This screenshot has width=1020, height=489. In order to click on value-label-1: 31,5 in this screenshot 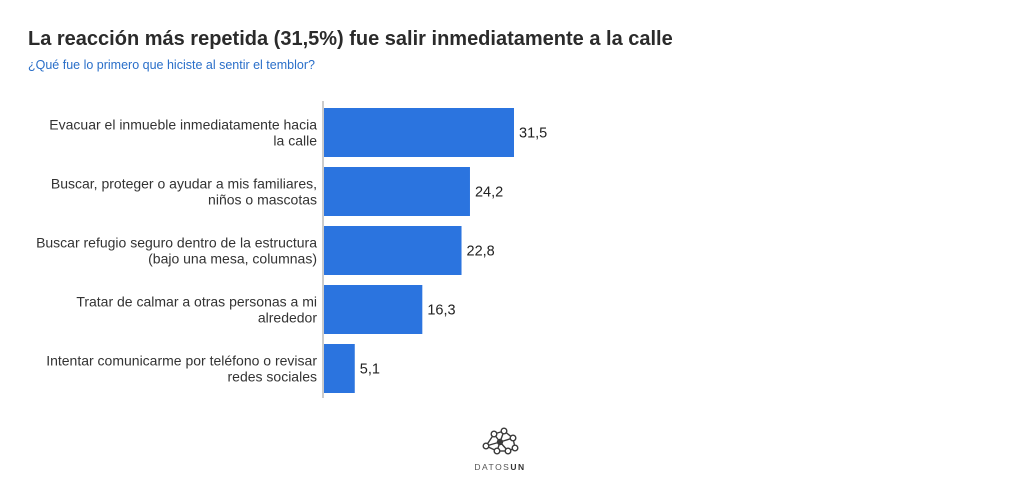, I will do `click(533, 134)`.